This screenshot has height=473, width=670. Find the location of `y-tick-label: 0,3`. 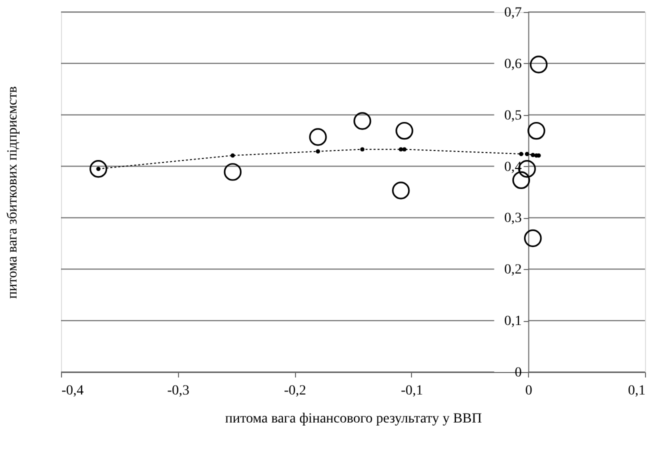

y-tick-label: 0,3 is located at coordinates (513, 218).